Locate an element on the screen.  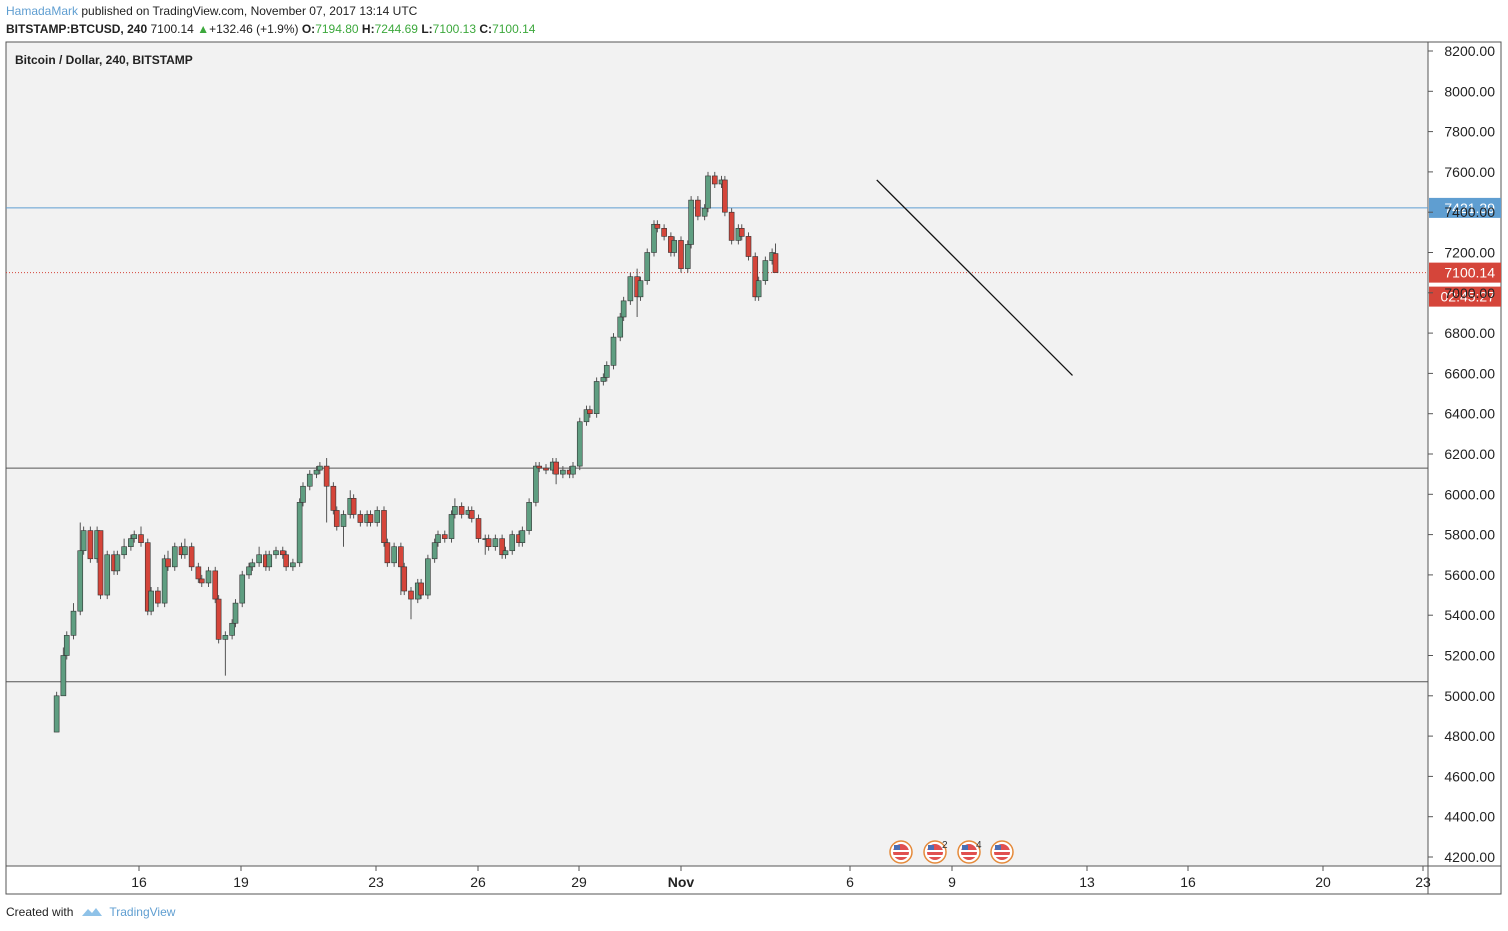
tradingview-link: TradingView is located at coordinates (142, 912).